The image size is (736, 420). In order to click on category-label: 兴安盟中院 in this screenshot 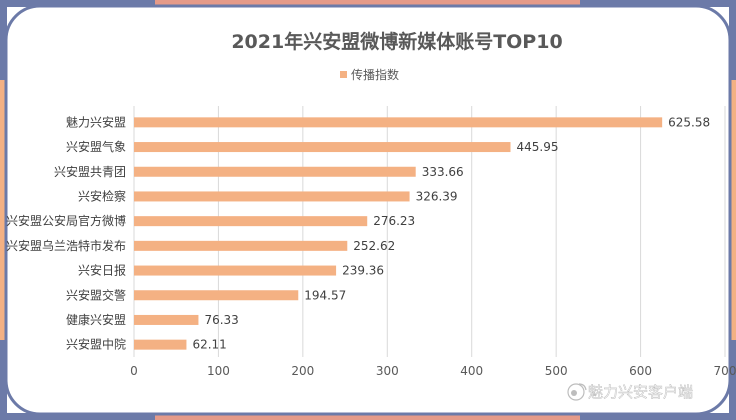, I will do `click(96, 344)`.